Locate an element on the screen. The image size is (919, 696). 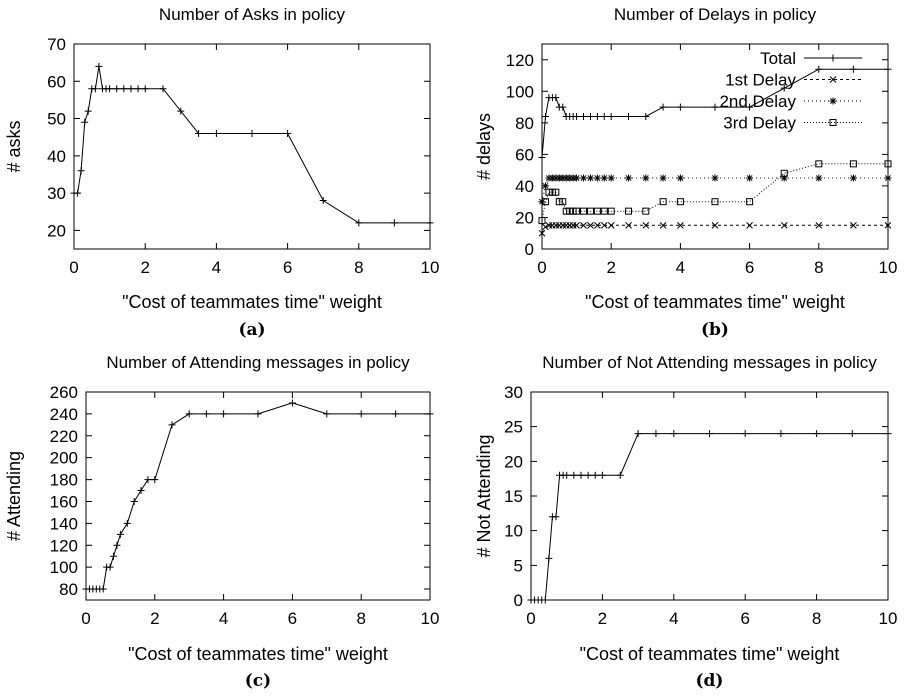
y-tick-label: 200 is located at coordinates (64, 458).